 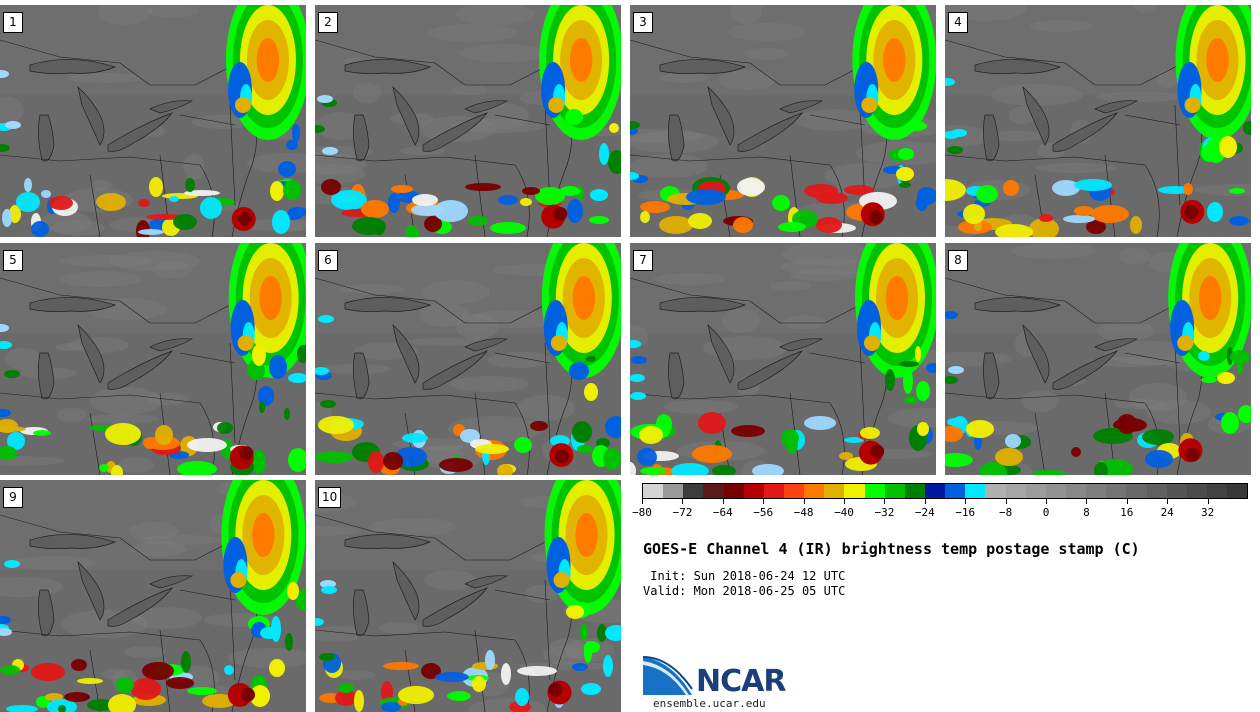 I want to click on panel-number: 2, so click(x=328, y=22).